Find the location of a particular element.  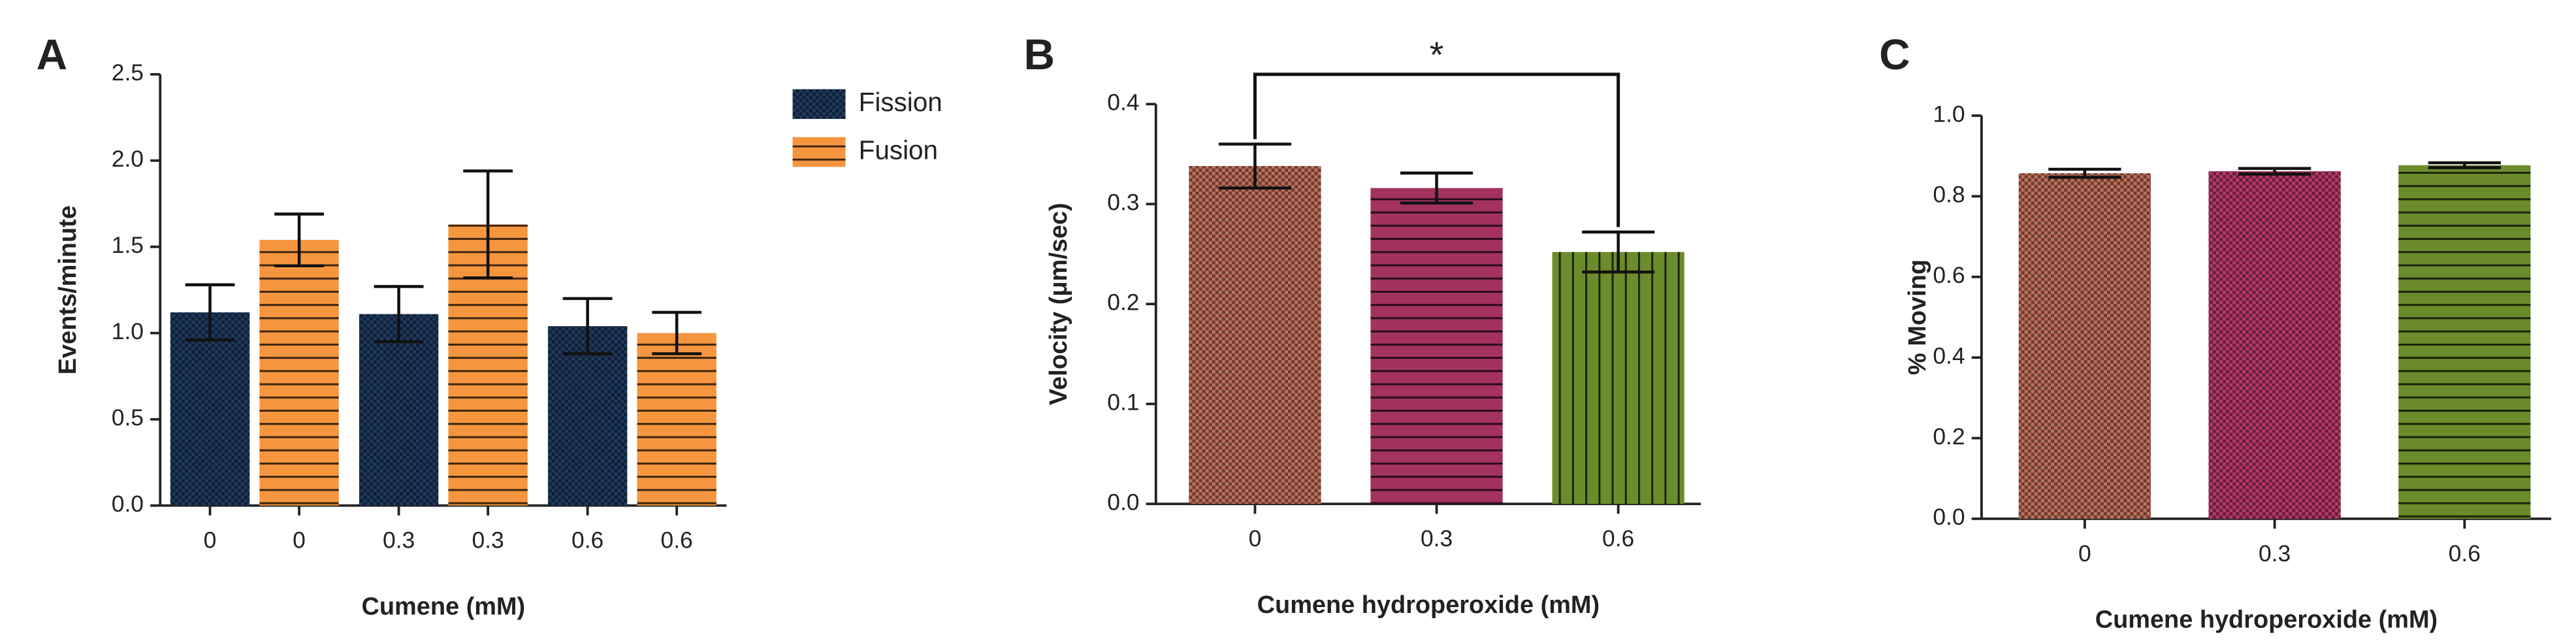

significance-bracket is located at coordinates (1436, 150).